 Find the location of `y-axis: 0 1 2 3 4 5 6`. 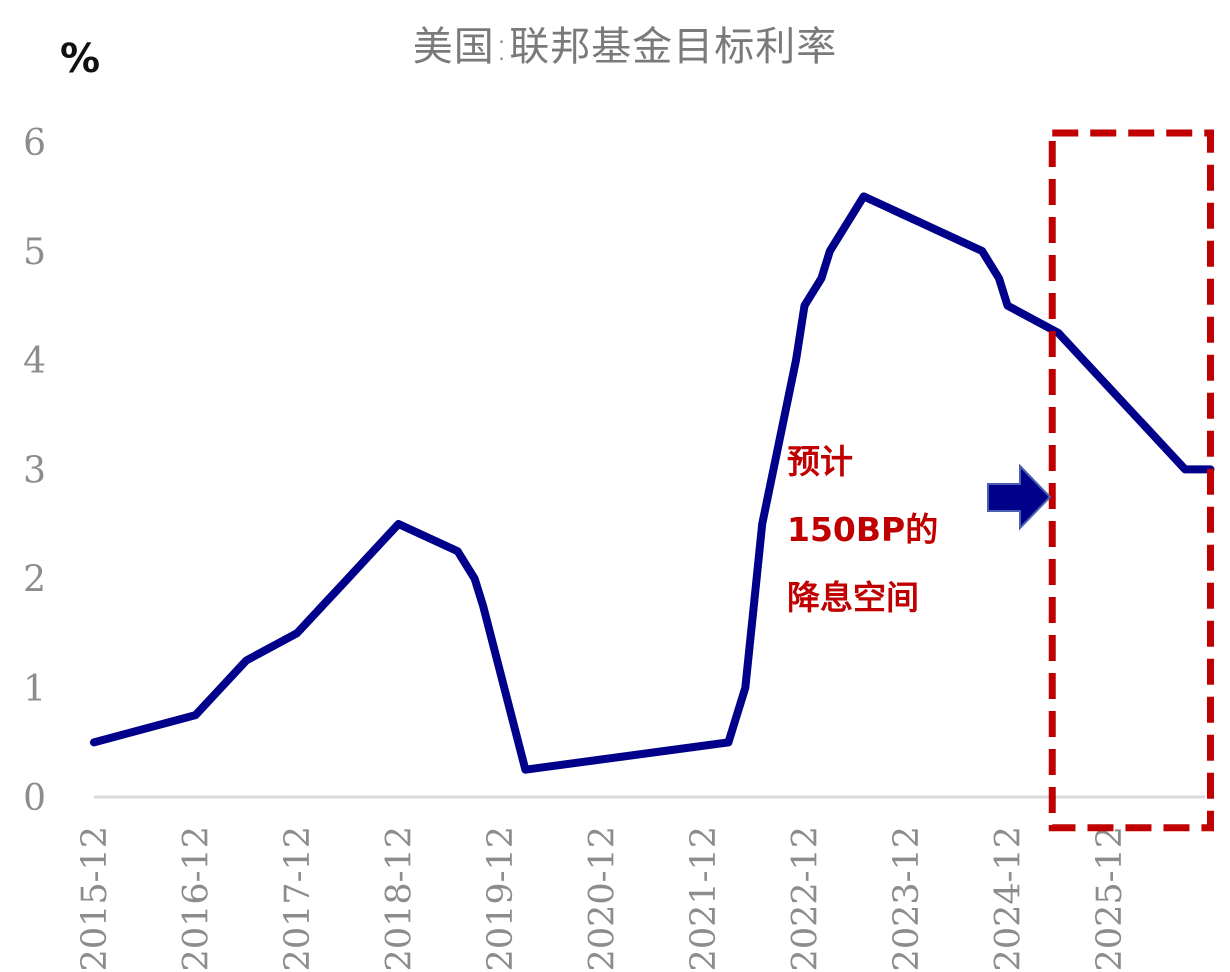

y-axis: 0 1 2 3 4 5 6 is located at coordinates (34, 471).